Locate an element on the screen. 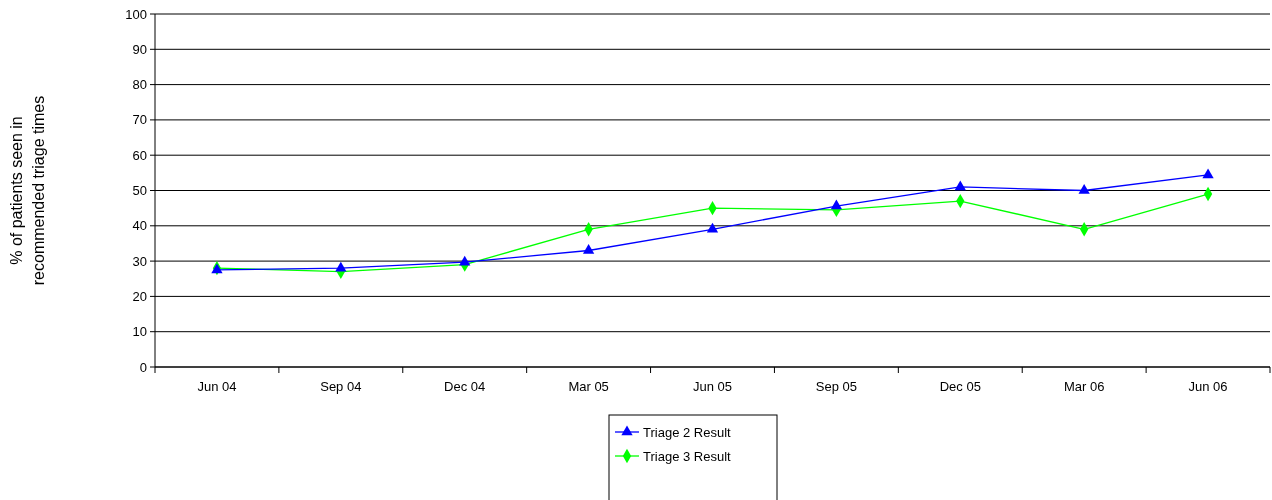  y-tick-label: 30 is located at coordinates (139, 261).